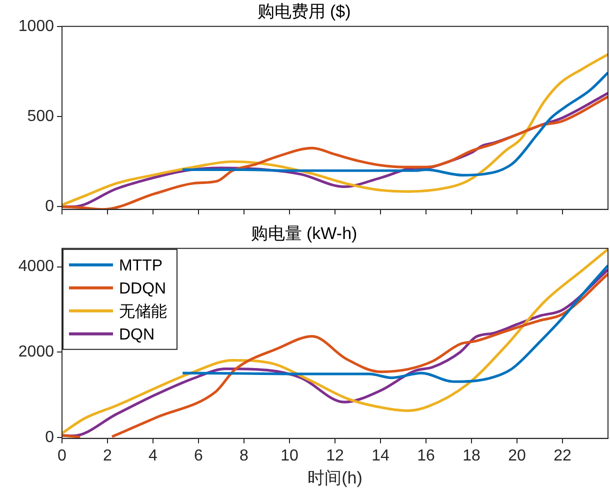 This screenshot has height=491, width=610. Describe the element at coordinates (289, 455) in the screenshot. I see `x-tick-label: 10` at that location.